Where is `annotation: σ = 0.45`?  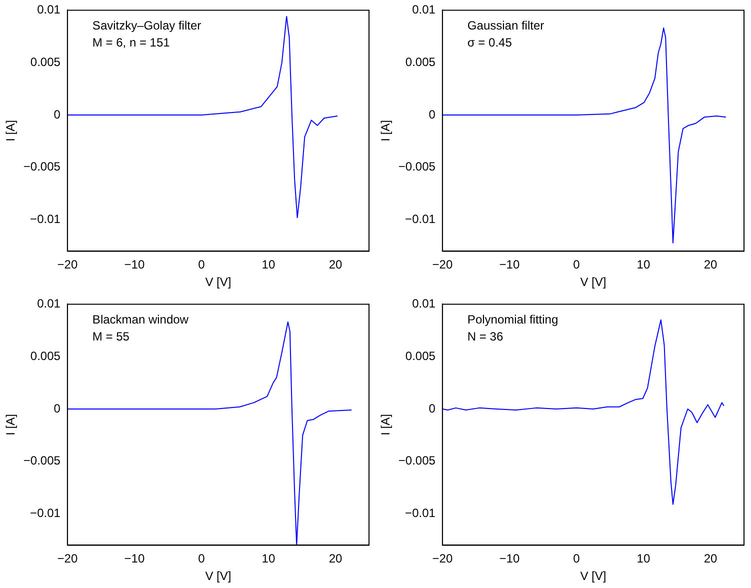
annotation: σ = 0.45 is located at coordinates (489, 43).